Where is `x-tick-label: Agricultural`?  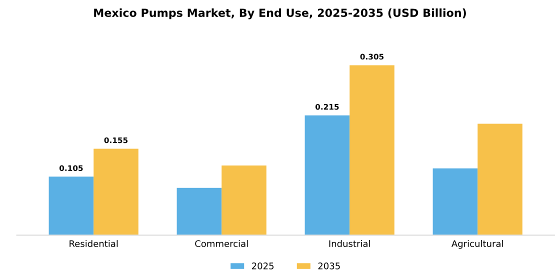 x-tick-label: Agricultural is located at coordinates (477, 244).